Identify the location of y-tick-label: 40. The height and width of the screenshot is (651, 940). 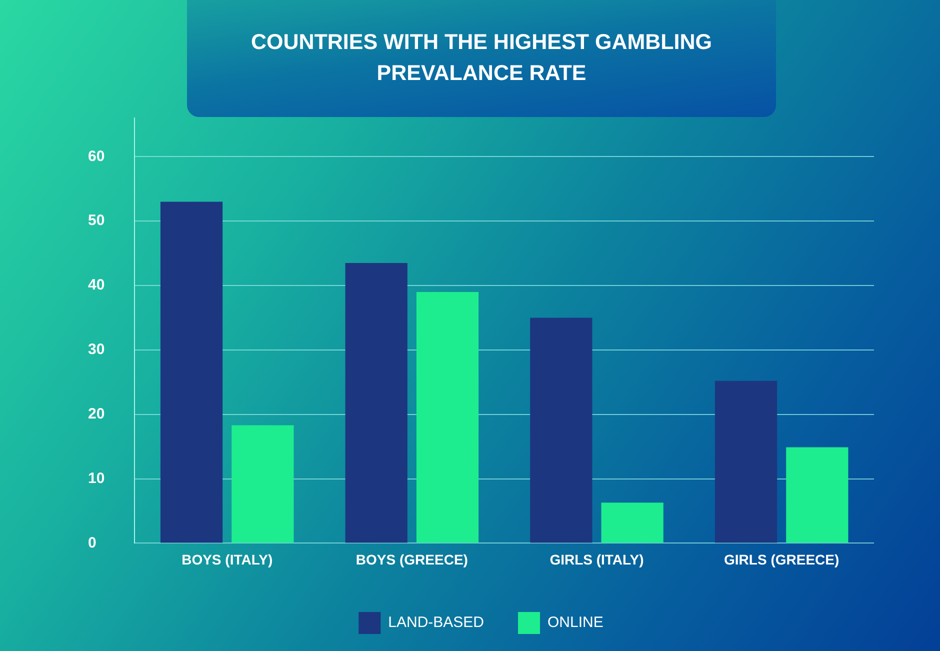
(96, 285).